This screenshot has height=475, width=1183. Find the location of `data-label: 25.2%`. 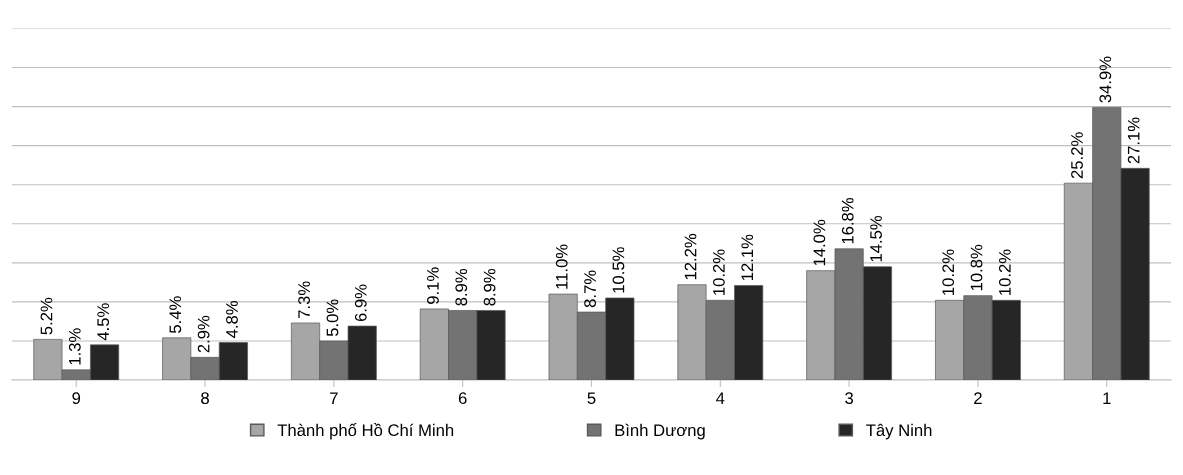

data-label: 25.2% is located at coordinates (1077, 155).